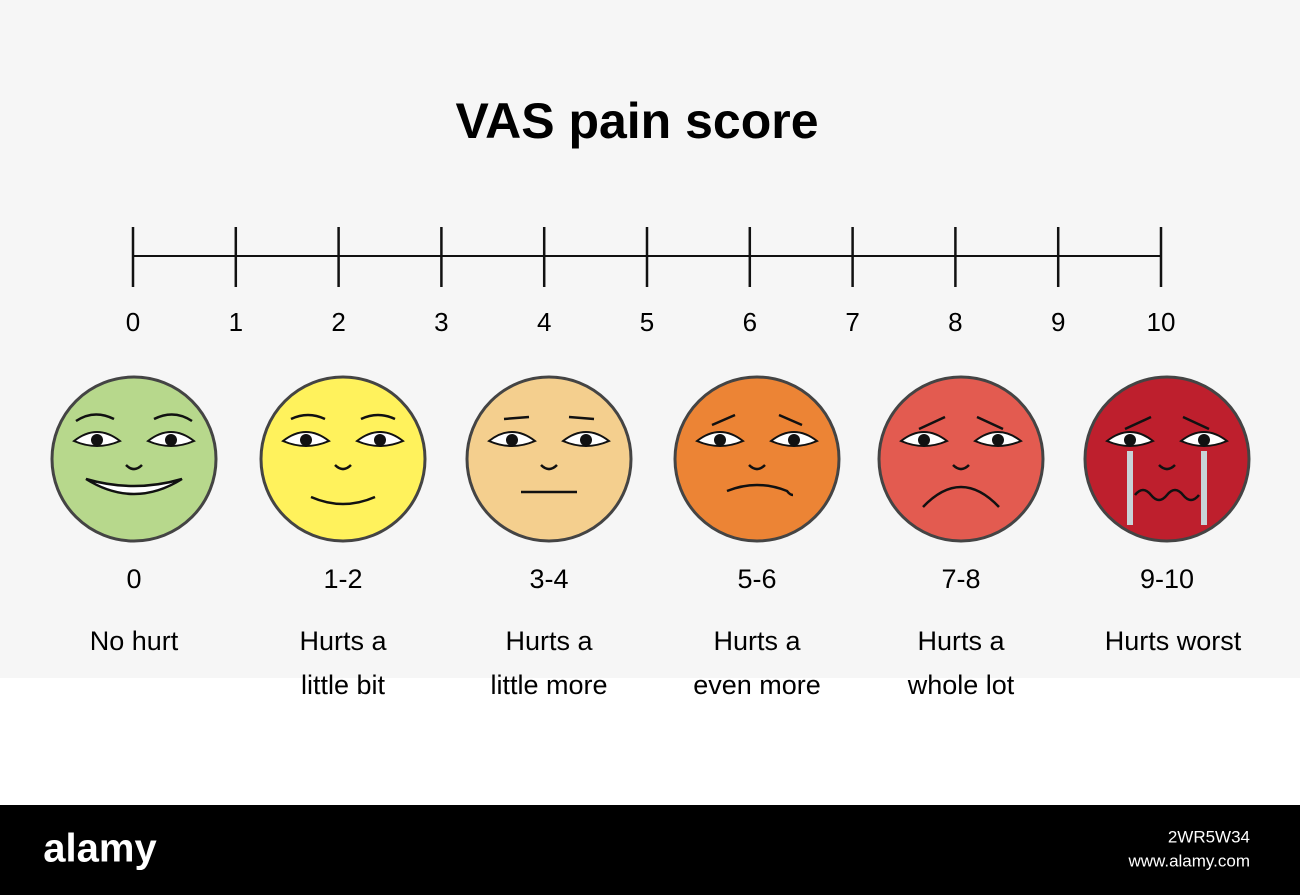 Image resolution: width=1300 pixels, height=895 pixels. What do you see at coordinates (1188, 860) in the screenshot?
I see `url: www.alamy.com` at bounding box center [1188, 860].